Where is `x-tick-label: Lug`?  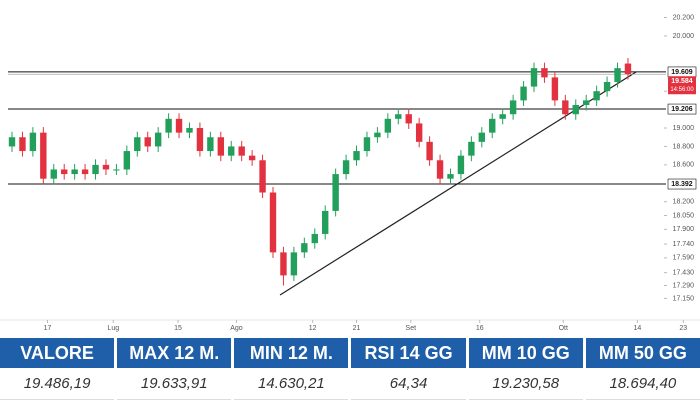
x-tick-label: Lug is located at coordinates (113, 328).